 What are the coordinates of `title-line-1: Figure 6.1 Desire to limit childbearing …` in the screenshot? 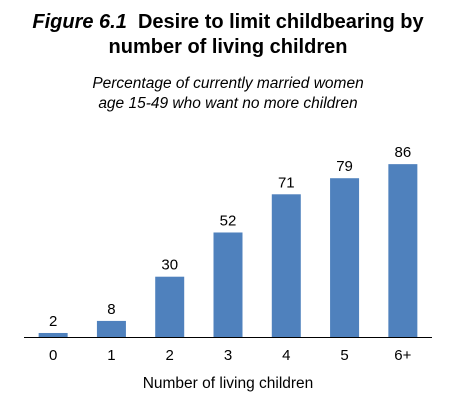 It's located at (228, 22).